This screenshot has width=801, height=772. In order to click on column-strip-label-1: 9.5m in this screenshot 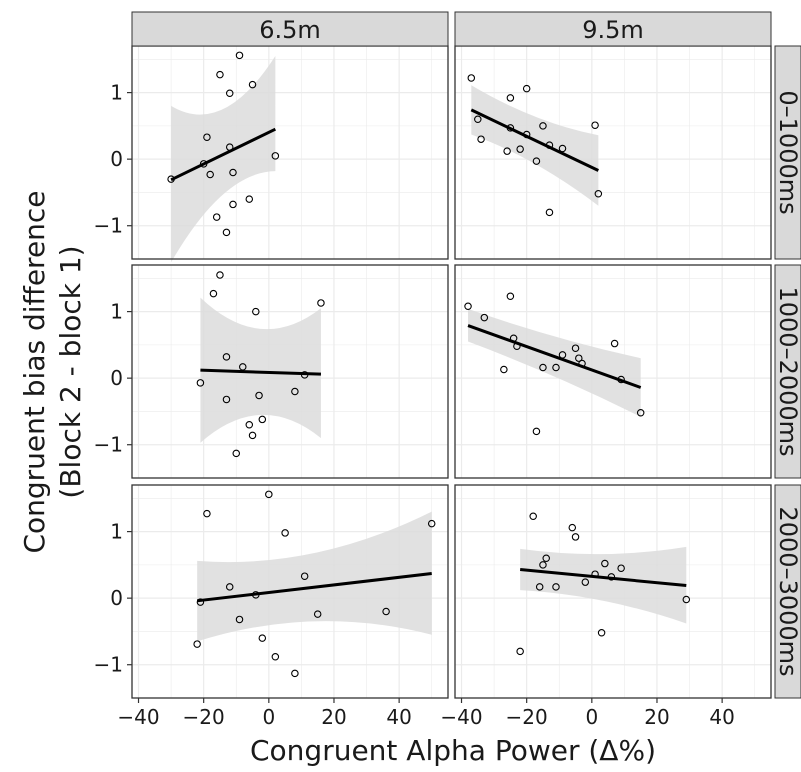, I will do `click(613, 30)`.